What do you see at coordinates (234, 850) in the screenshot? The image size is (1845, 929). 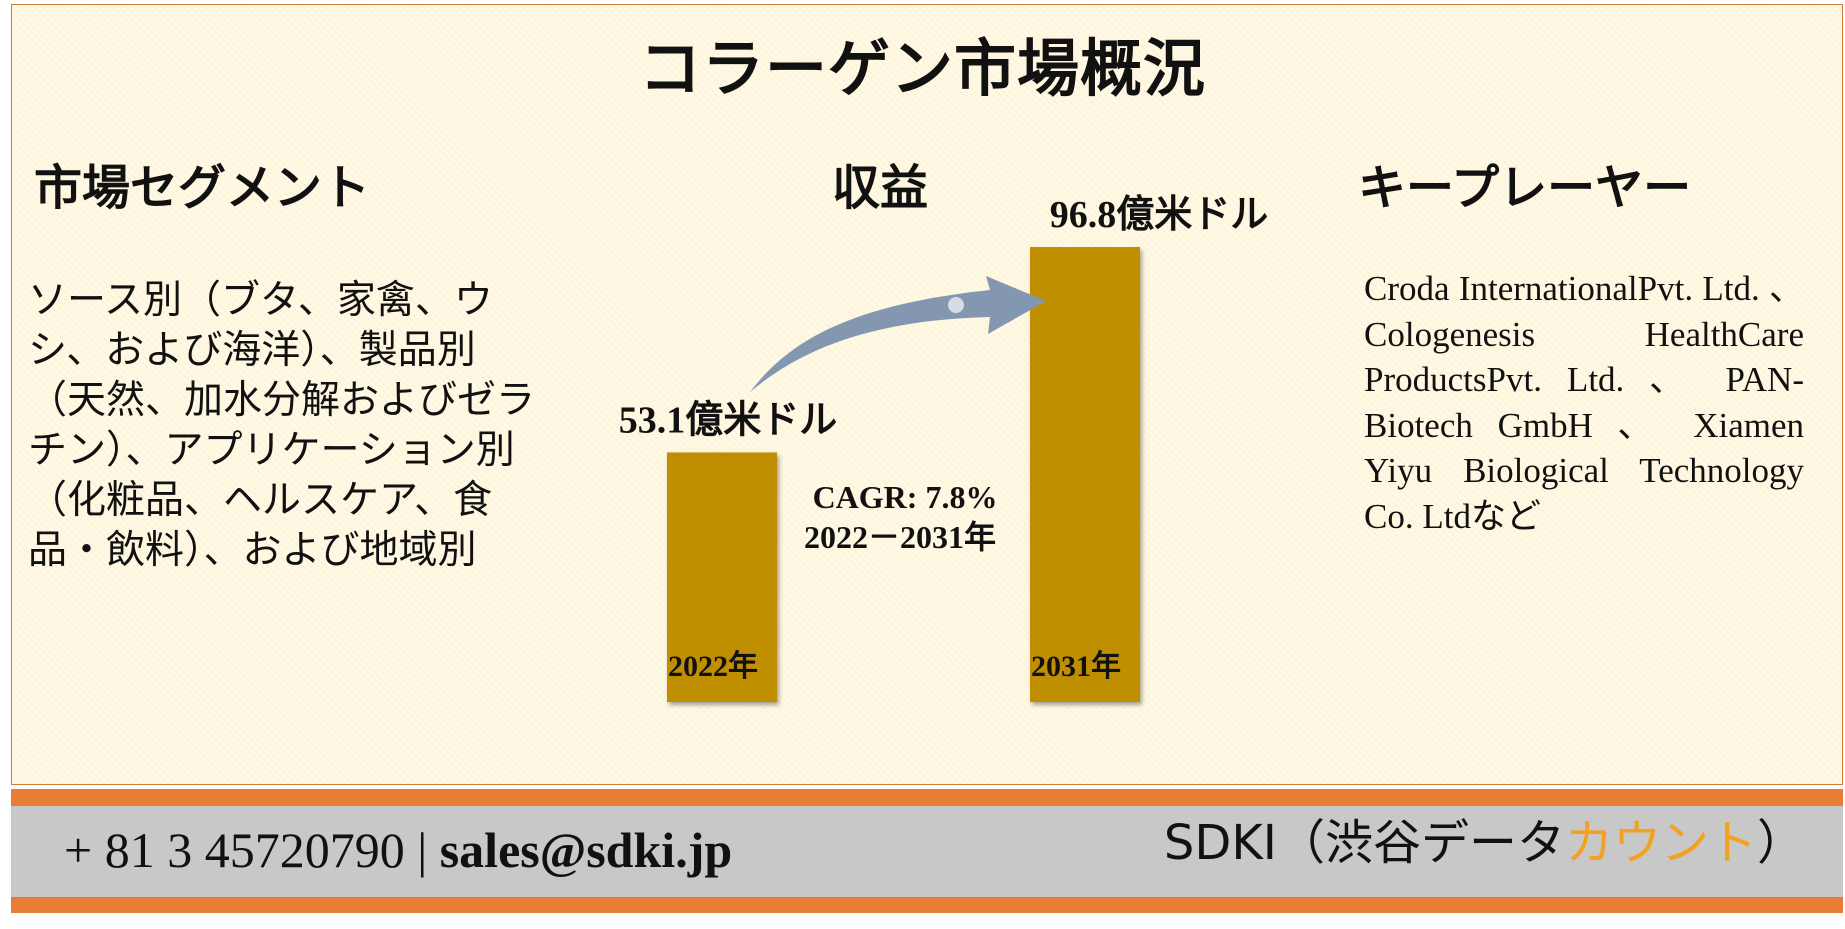 I see `phone-number: + 81 3 45720790` at bounding box center [234, 850].